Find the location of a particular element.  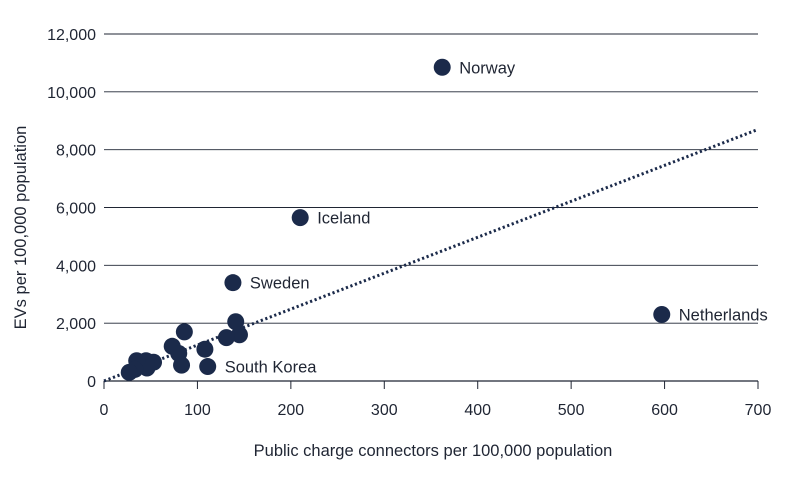

x-tick-label: 400 is located at coordinates (477, 410).